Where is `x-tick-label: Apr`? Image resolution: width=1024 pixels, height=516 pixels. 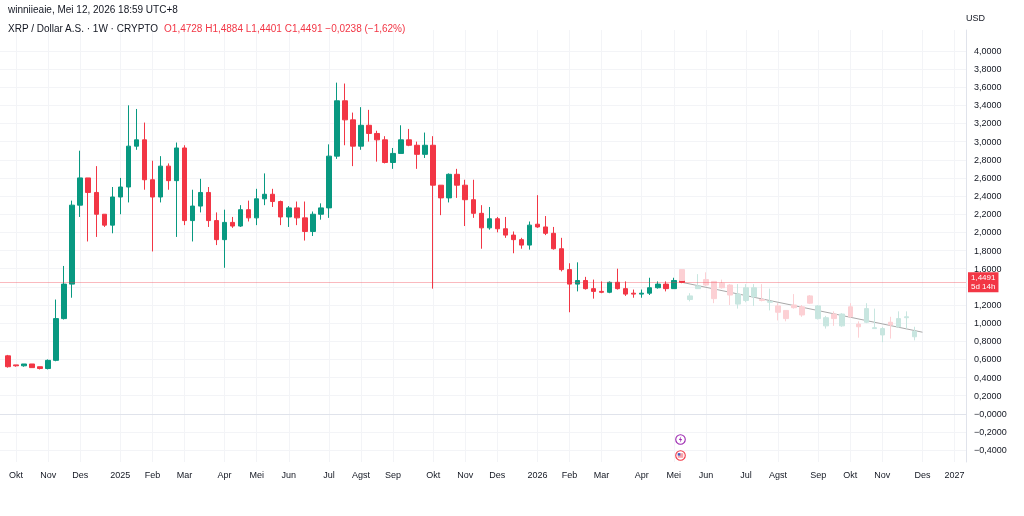 x-tick-label: Apr is located at coordinates (641, 474).